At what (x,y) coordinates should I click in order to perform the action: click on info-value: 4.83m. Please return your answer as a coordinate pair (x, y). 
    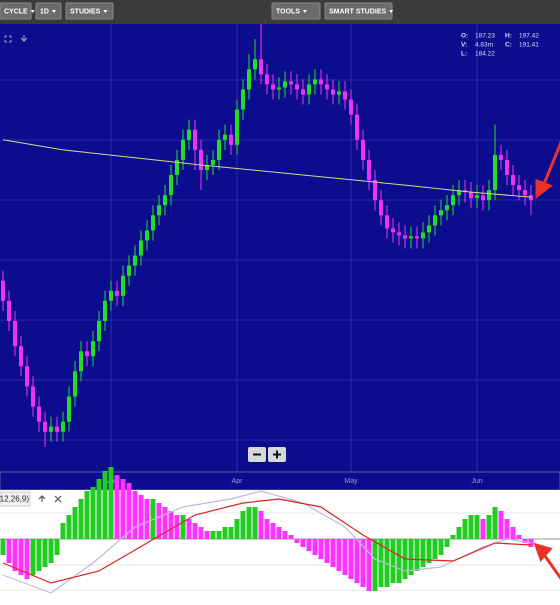
    Looking at the image, I should click on (484, 45).